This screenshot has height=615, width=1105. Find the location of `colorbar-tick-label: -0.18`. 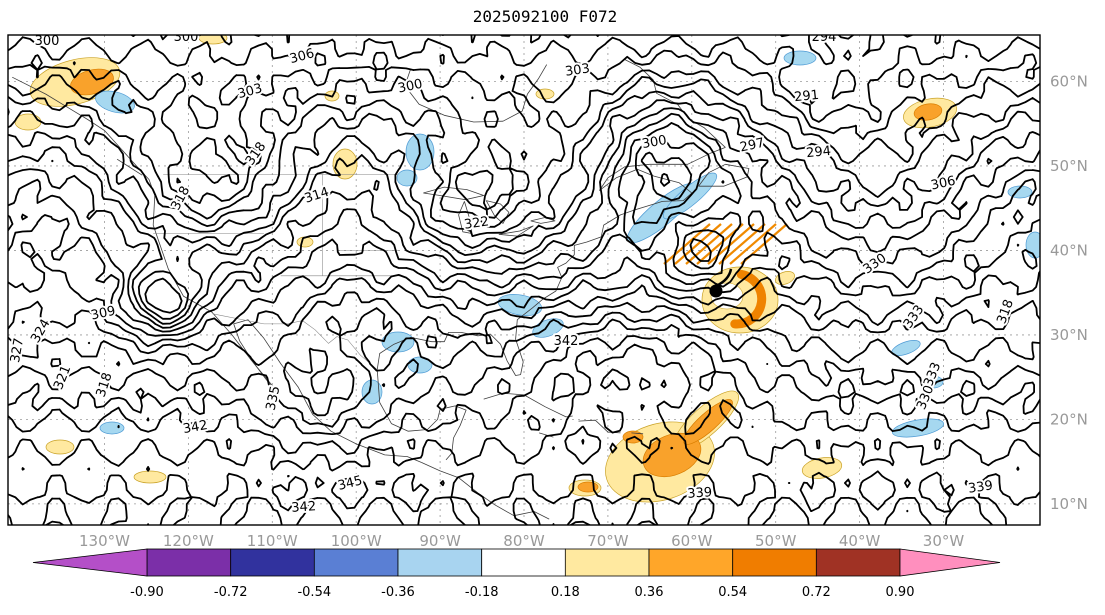

colorbar-tick-label: -0.18 is located at coordinates (482, 592).